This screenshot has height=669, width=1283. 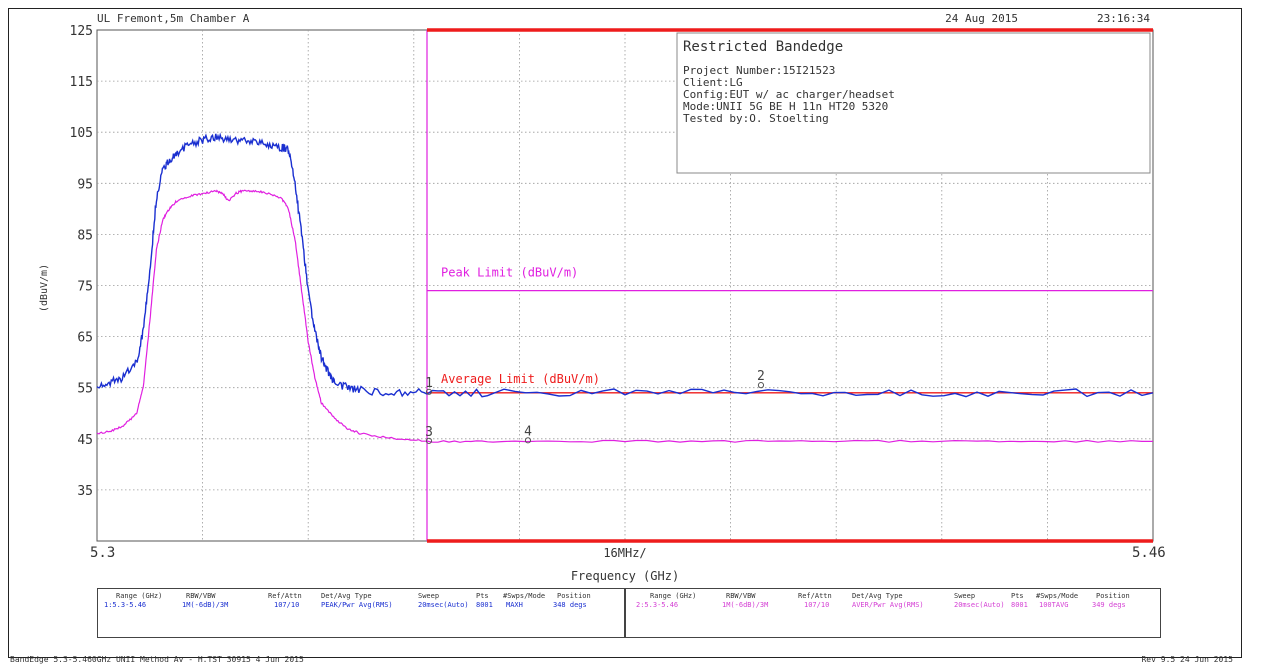 What do you see at coordinates (745, 605) in the screenshot?
I see `avg-val-rbw: 1M(-6dB)/3M` at bounding box center [745, 605].